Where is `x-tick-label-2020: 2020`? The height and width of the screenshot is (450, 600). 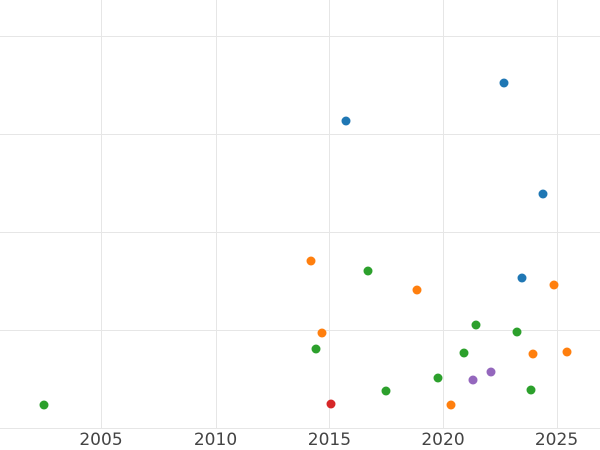 x-tick-label-2020: 2020 is located at coordinates (443, 440).